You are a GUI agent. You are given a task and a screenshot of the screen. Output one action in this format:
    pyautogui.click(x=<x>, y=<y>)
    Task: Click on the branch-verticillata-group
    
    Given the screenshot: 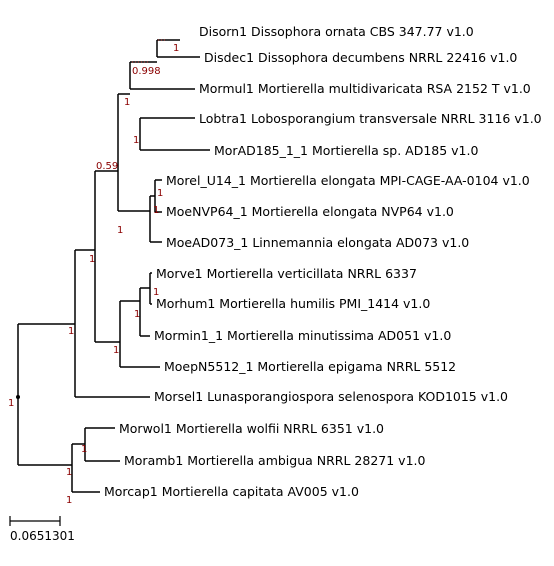 What is the action you would take?
    pyautogui.click(x=139, y=334)
    